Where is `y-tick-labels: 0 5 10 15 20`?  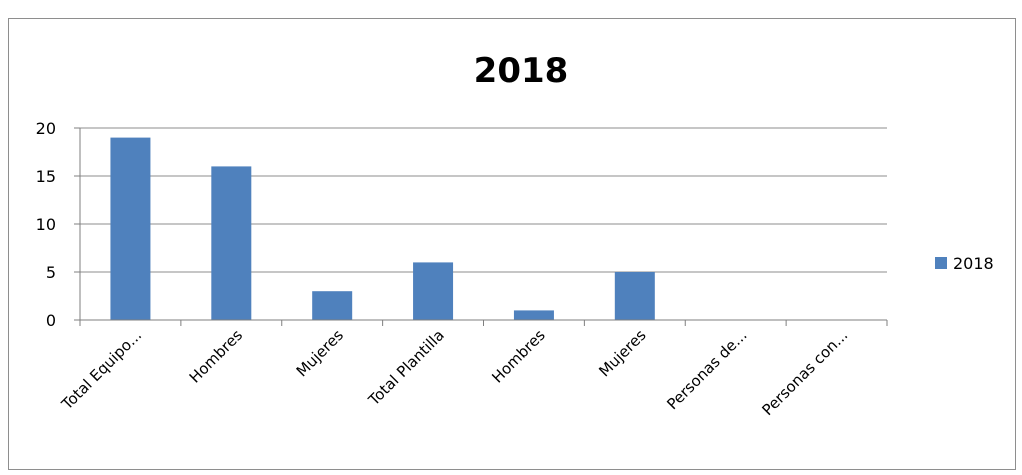 y-tick-labels: 0 5 10 15 20 is located at coordinates (46, 224).